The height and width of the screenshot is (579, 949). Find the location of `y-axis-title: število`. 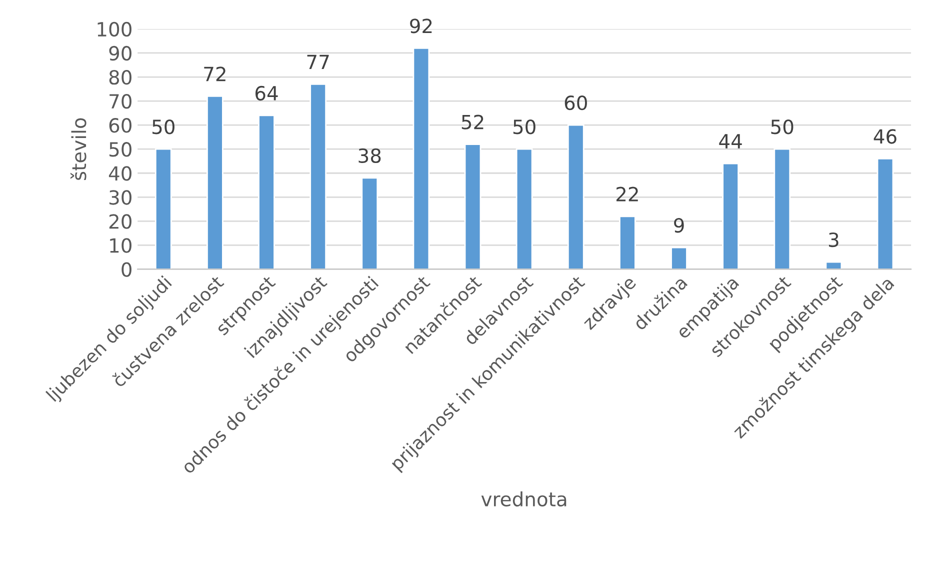

y-axis-title: število is located at coordinates (78, 149).